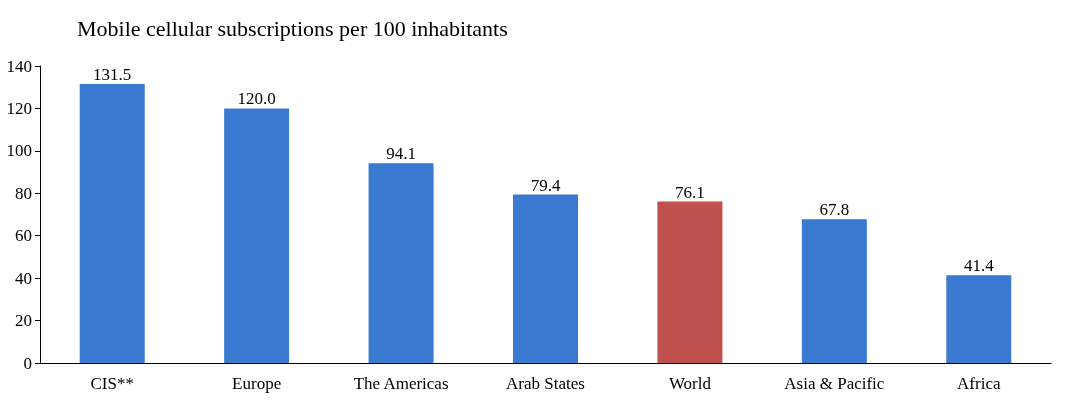 This screenshot has width=1069, height=405. What do you see at coordinates (545, 383) in the screenshot?
I see `x-tick-label: Arab States` at bounding box center [545, 383].